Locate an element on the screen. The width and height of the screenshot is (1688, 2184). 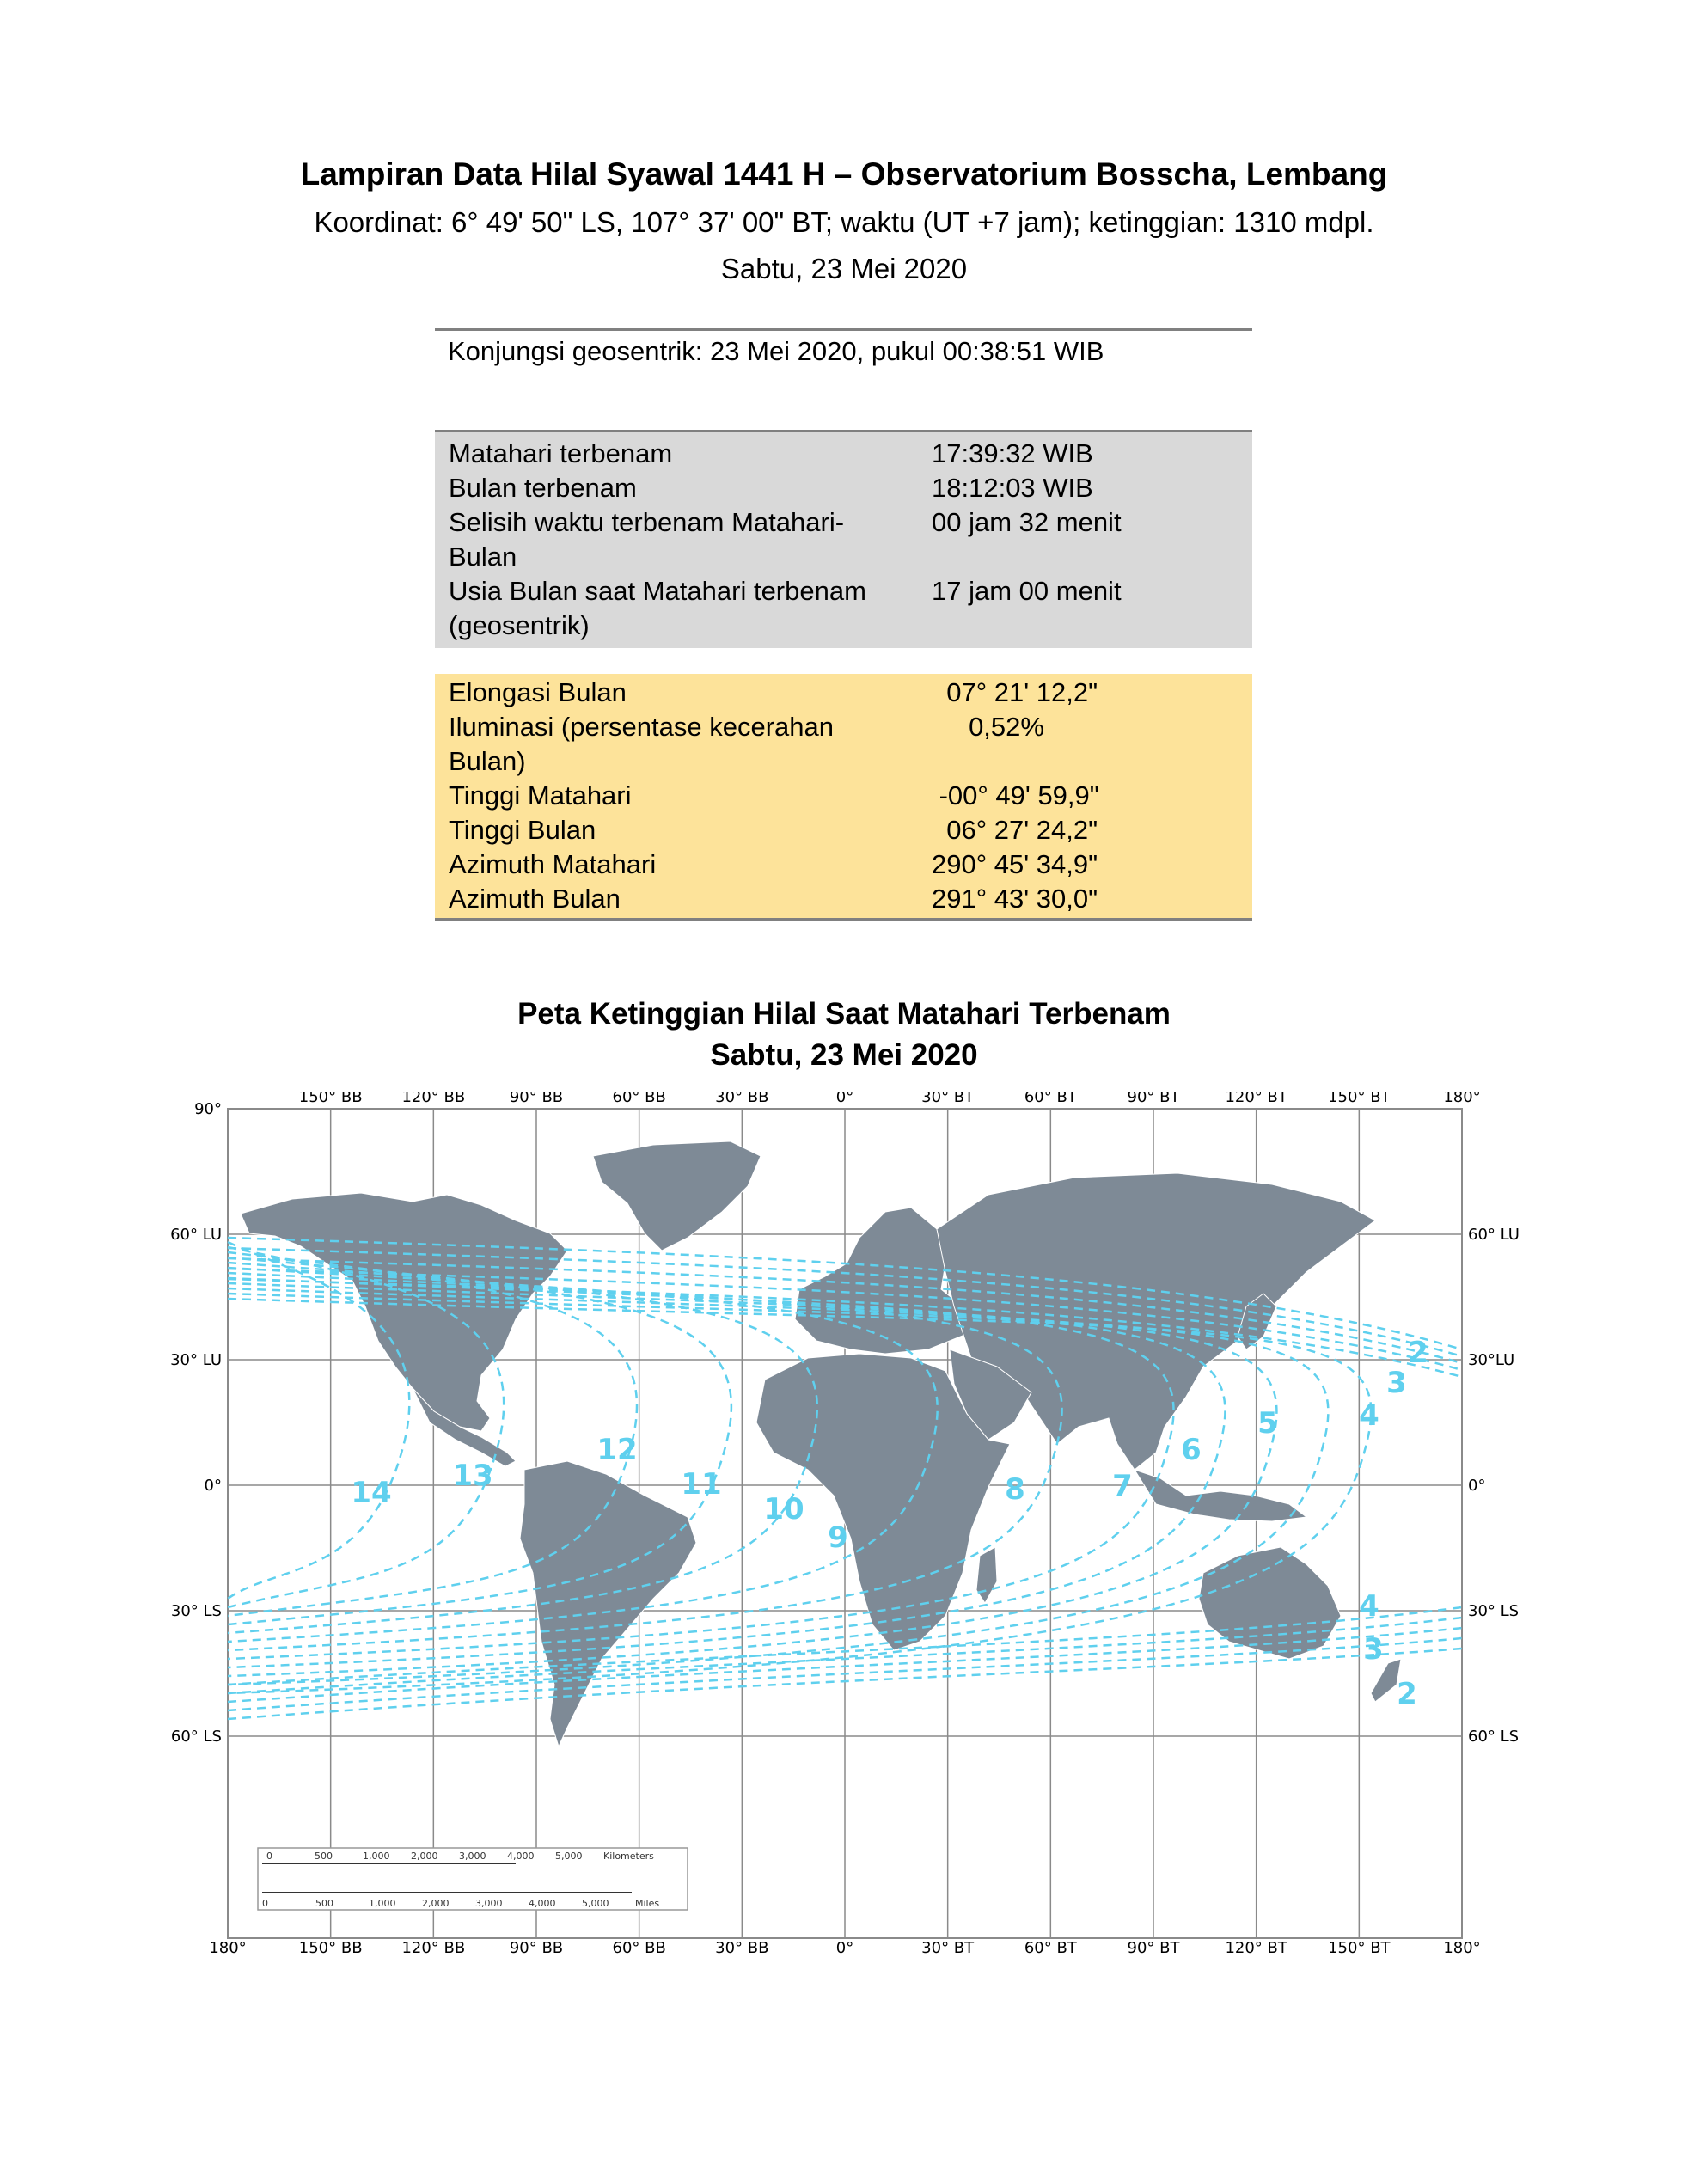
right-axis-label: 60° LS is located at coordinates (1493, 1737).